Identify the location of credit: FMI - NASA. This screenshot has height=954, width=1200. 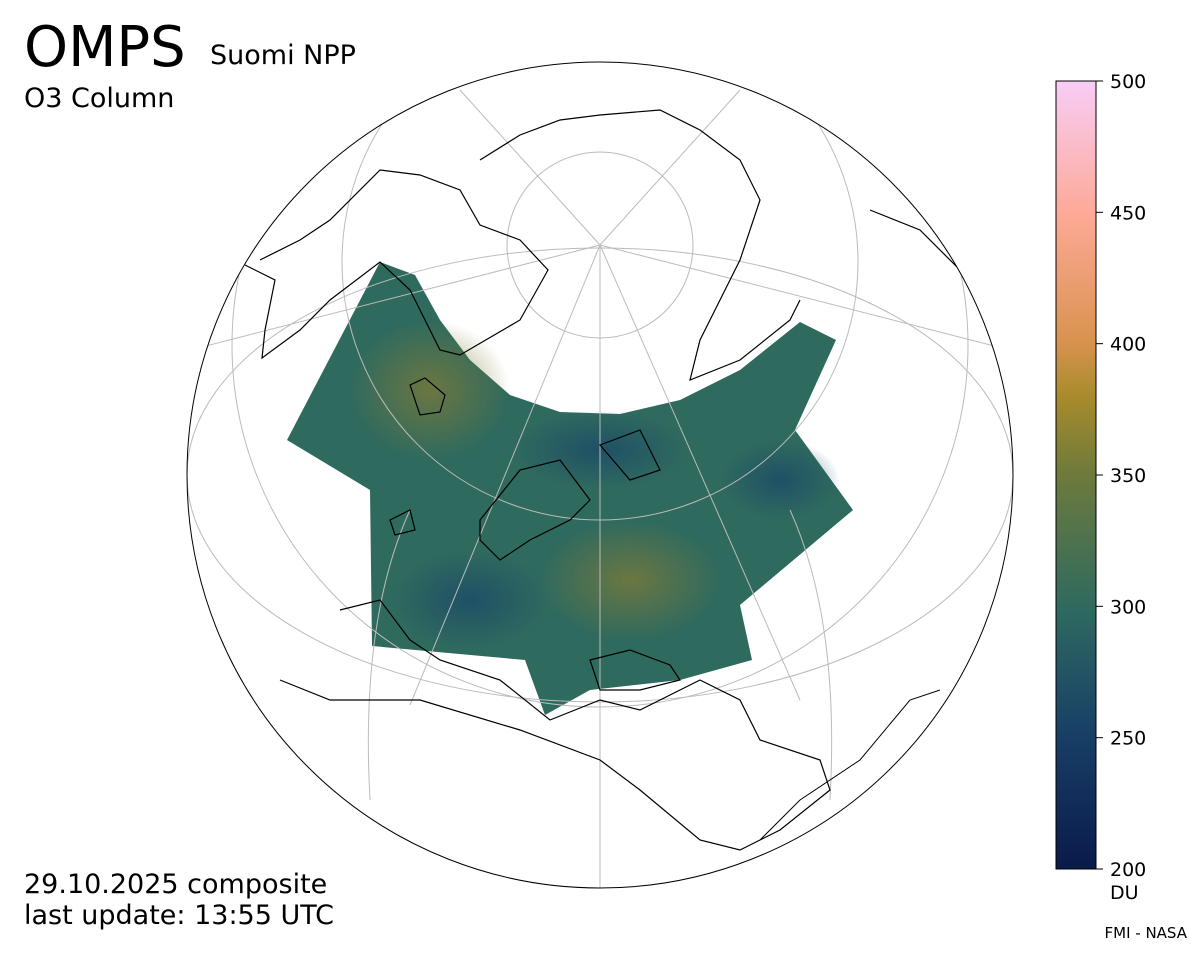
(1146, 933).